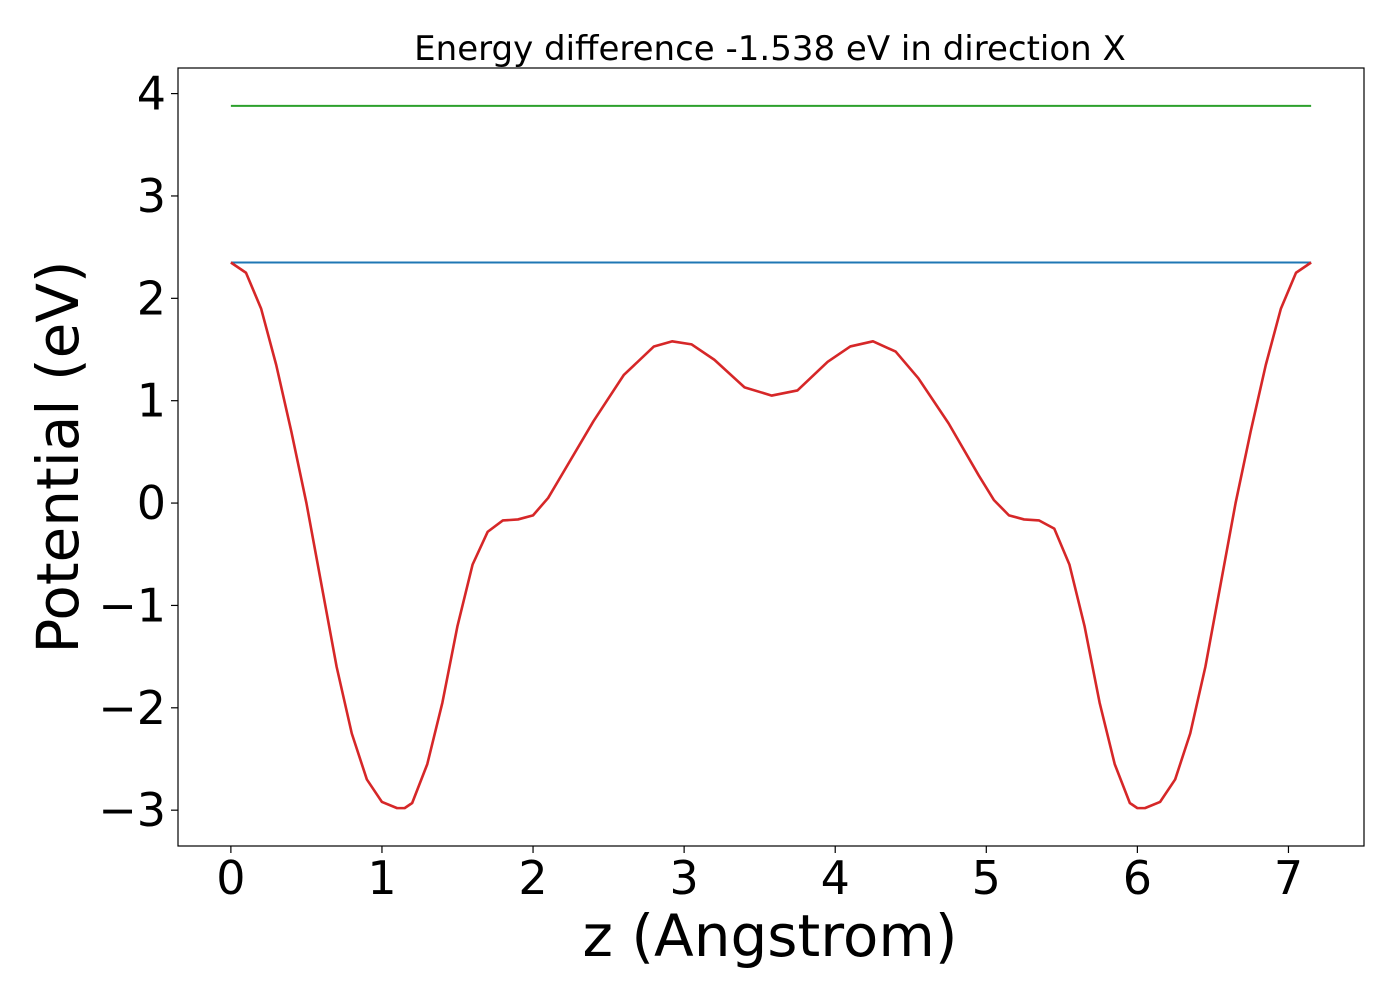 Image resolution: width=1400 pixels, height=1000 pixels. I want to click on y-tick-label: 3, so click(151, 196).